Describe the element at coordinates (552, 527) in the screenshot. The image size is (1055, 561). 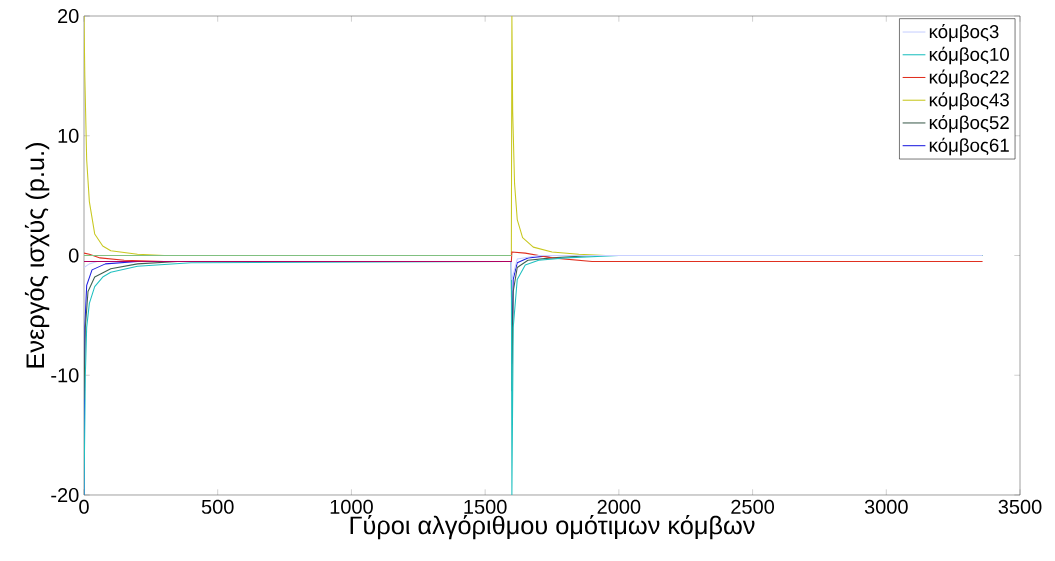
I see `x-axis-title: Γύροι αλγόριθμου ομότιμων κόμβων` at that location.